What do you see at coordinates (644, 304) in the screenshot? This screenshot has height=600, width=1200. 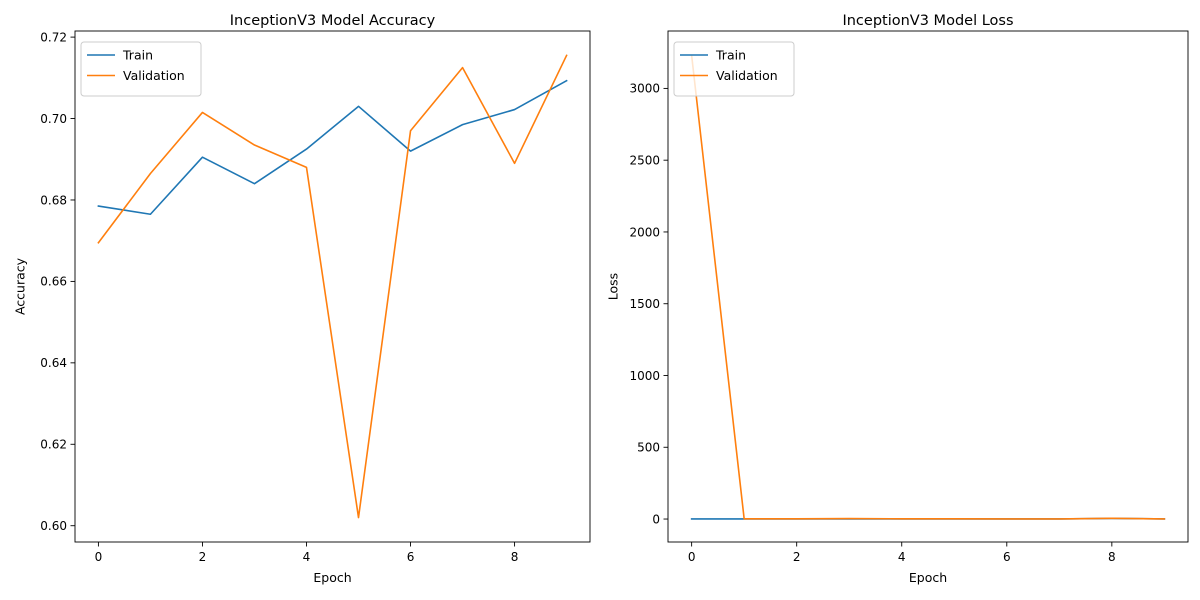 I see `y-tick-label: 1500` at bounding box center [644, 304].